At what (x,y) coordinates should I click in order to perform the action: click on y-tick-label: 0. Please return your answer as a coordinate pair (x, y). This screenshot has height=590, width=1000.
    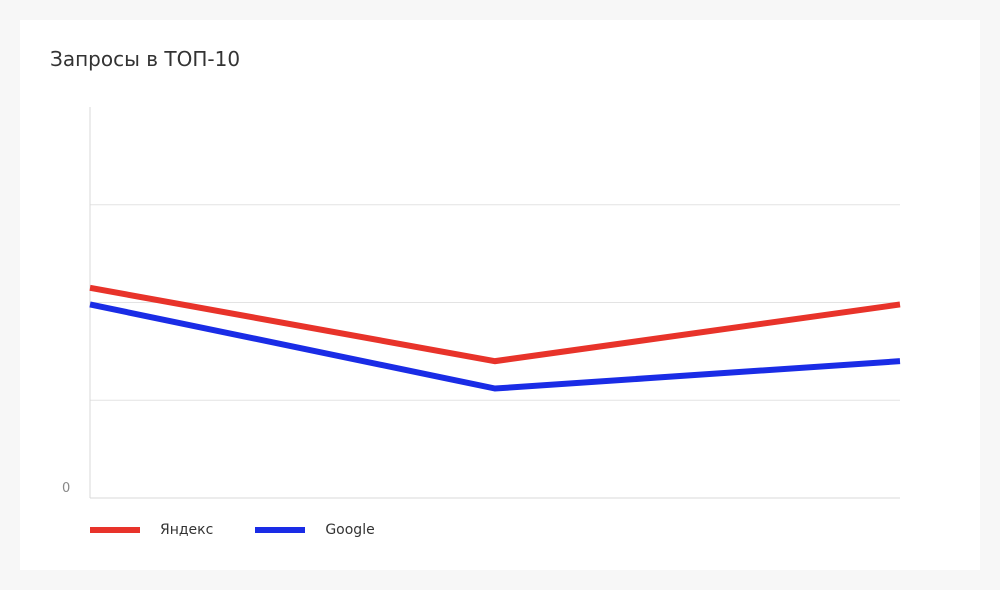
    Looking at the image, I should click on (66, 488).